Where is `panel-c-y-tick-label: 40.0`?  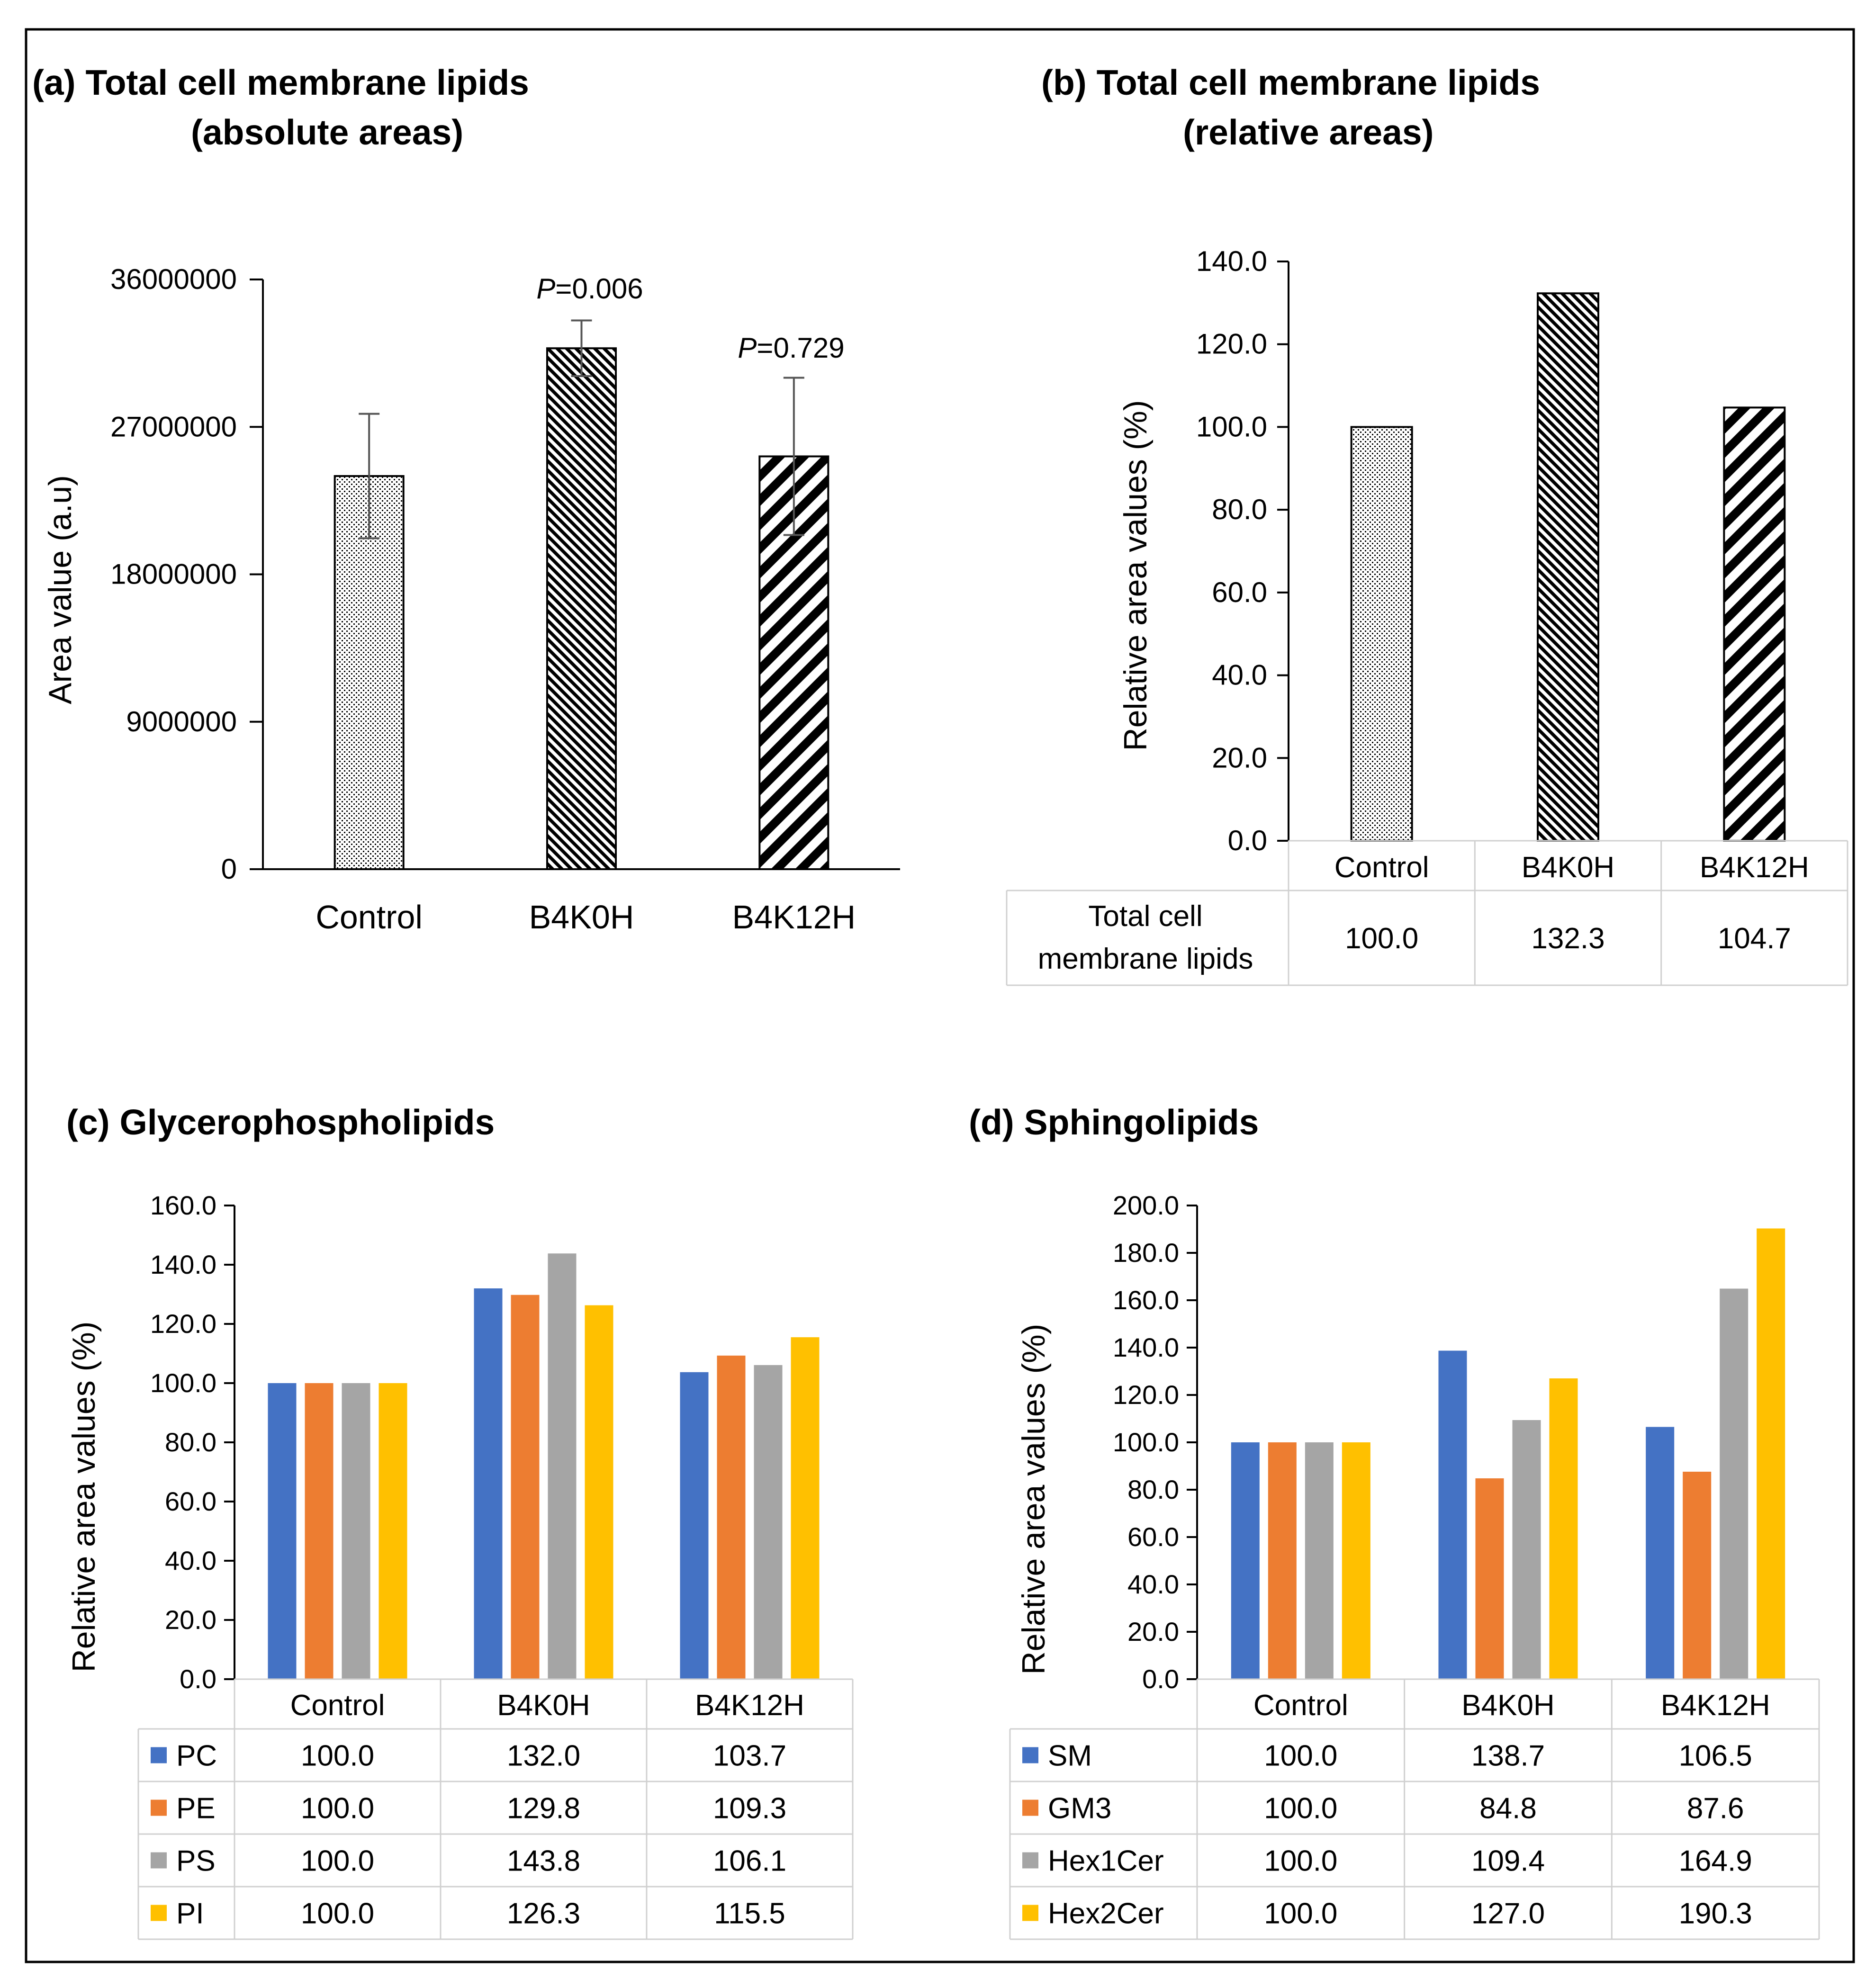
panel-c-y-tick-label: 40.0 is located at coordinates (191, 1560).